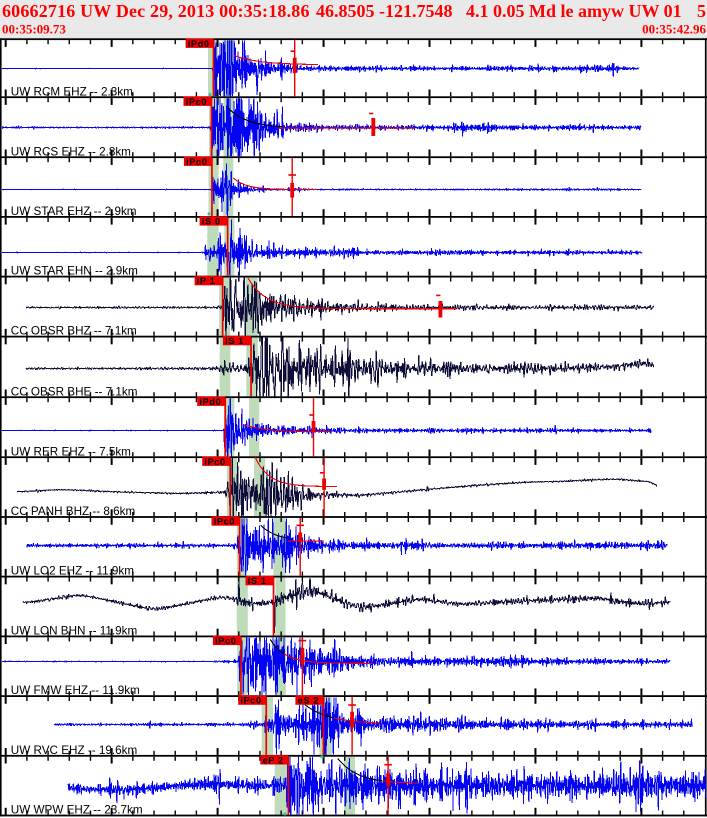 This screenshot has height=818, width=707. Describe the element at coordinates (77, 810) in the screenshot. I see `svg-text: UW WPW EHZ -- 23.7km` at that location.